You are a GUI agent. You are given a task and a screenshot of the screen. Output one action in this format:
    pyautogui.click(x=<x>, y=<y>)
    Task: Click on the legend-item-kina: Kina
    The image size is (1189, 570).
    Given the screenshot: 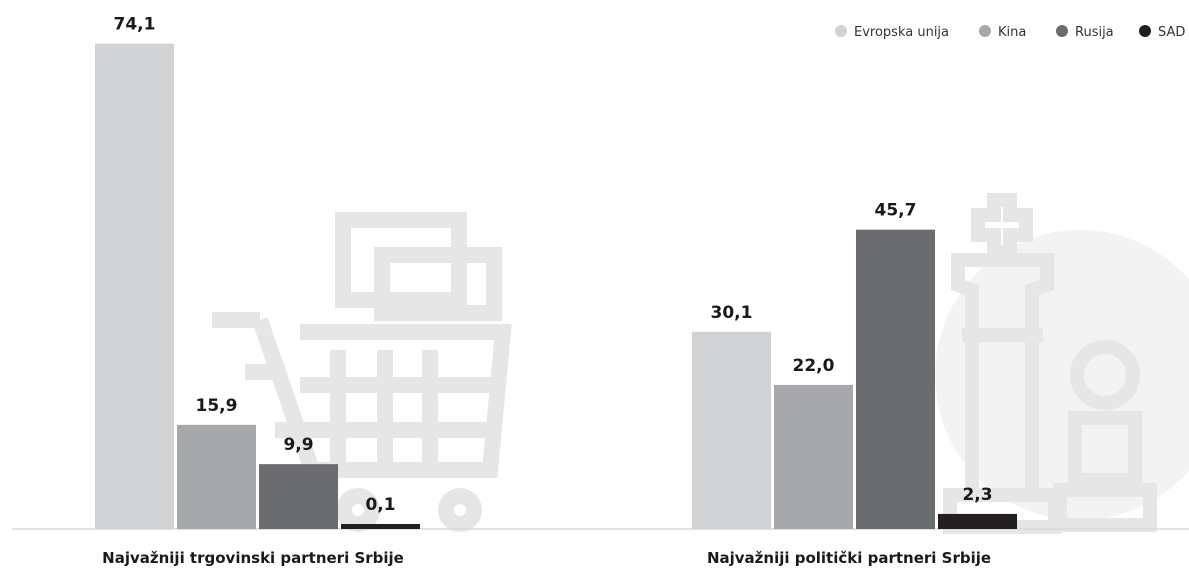 What is the action you would take?
    pyautogui.click(x=1002, y=32)
    